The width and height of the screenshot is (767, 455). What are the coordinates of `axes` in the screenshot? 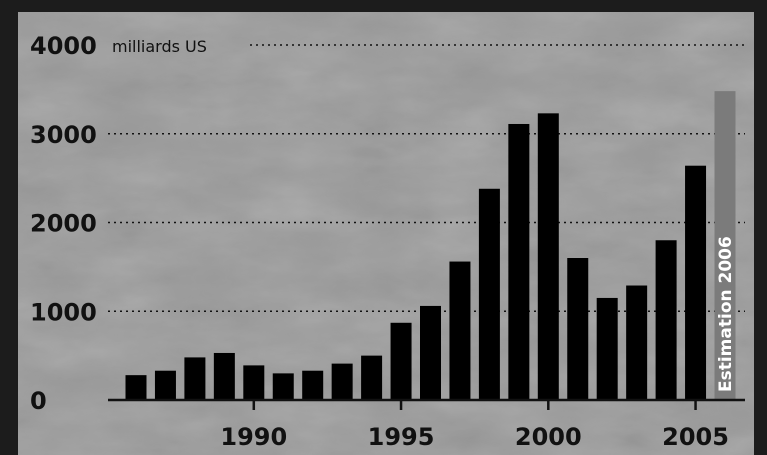 It's located at (426, 404).